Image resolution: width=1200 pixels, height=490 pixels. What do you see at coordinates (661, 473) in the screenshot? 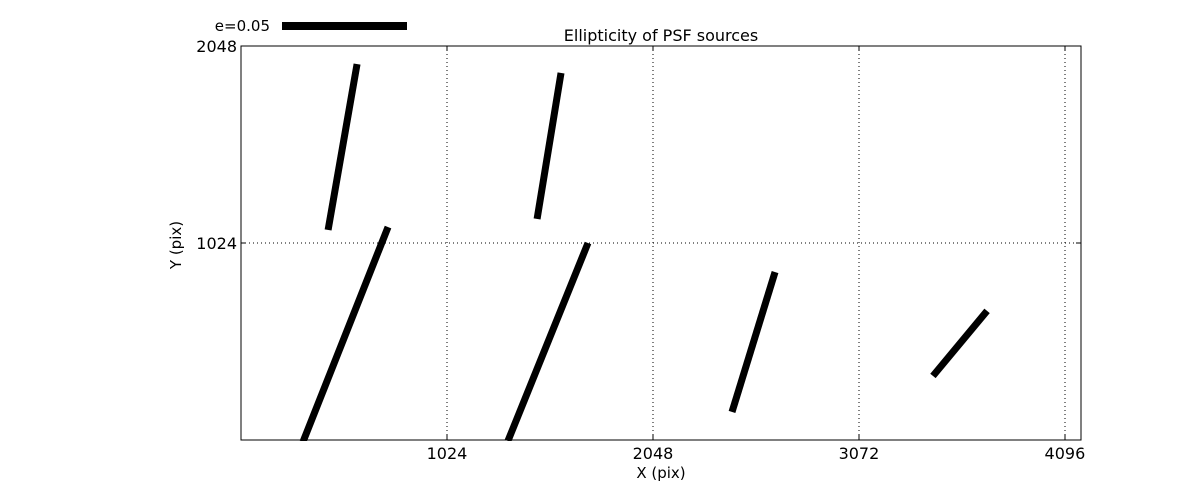
I see `x-axis-label: X (pix)` at bounding box center [661, 473].